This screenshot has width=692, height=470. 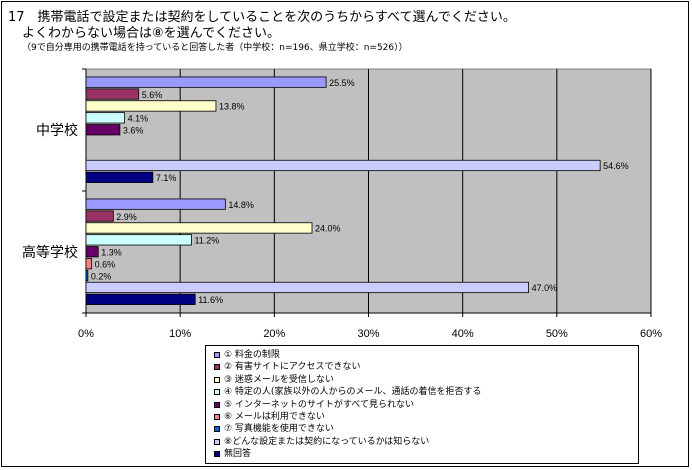 What do you see at coordinates (342, 83) in the screenshot?
I see `data-label: 25.5%` at bounding box center [342, 83].